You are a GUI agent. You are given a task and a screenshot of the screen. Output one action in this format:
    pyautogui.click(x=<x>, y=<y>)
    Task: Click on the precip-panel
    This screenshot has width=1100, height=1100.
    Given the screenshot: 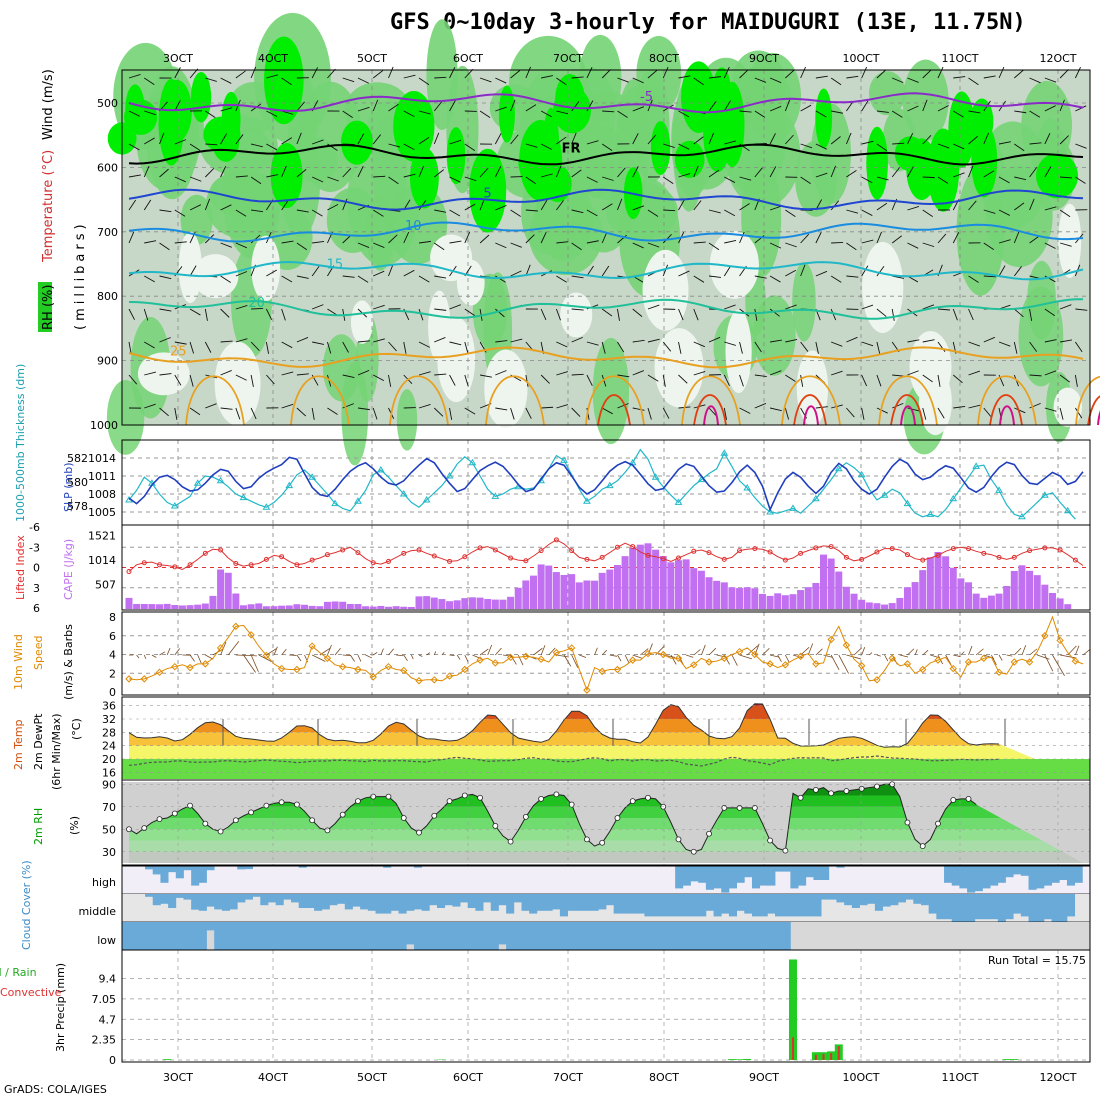 What is the action you would take?
    pyautogui.click(x=606, y=1006)
    